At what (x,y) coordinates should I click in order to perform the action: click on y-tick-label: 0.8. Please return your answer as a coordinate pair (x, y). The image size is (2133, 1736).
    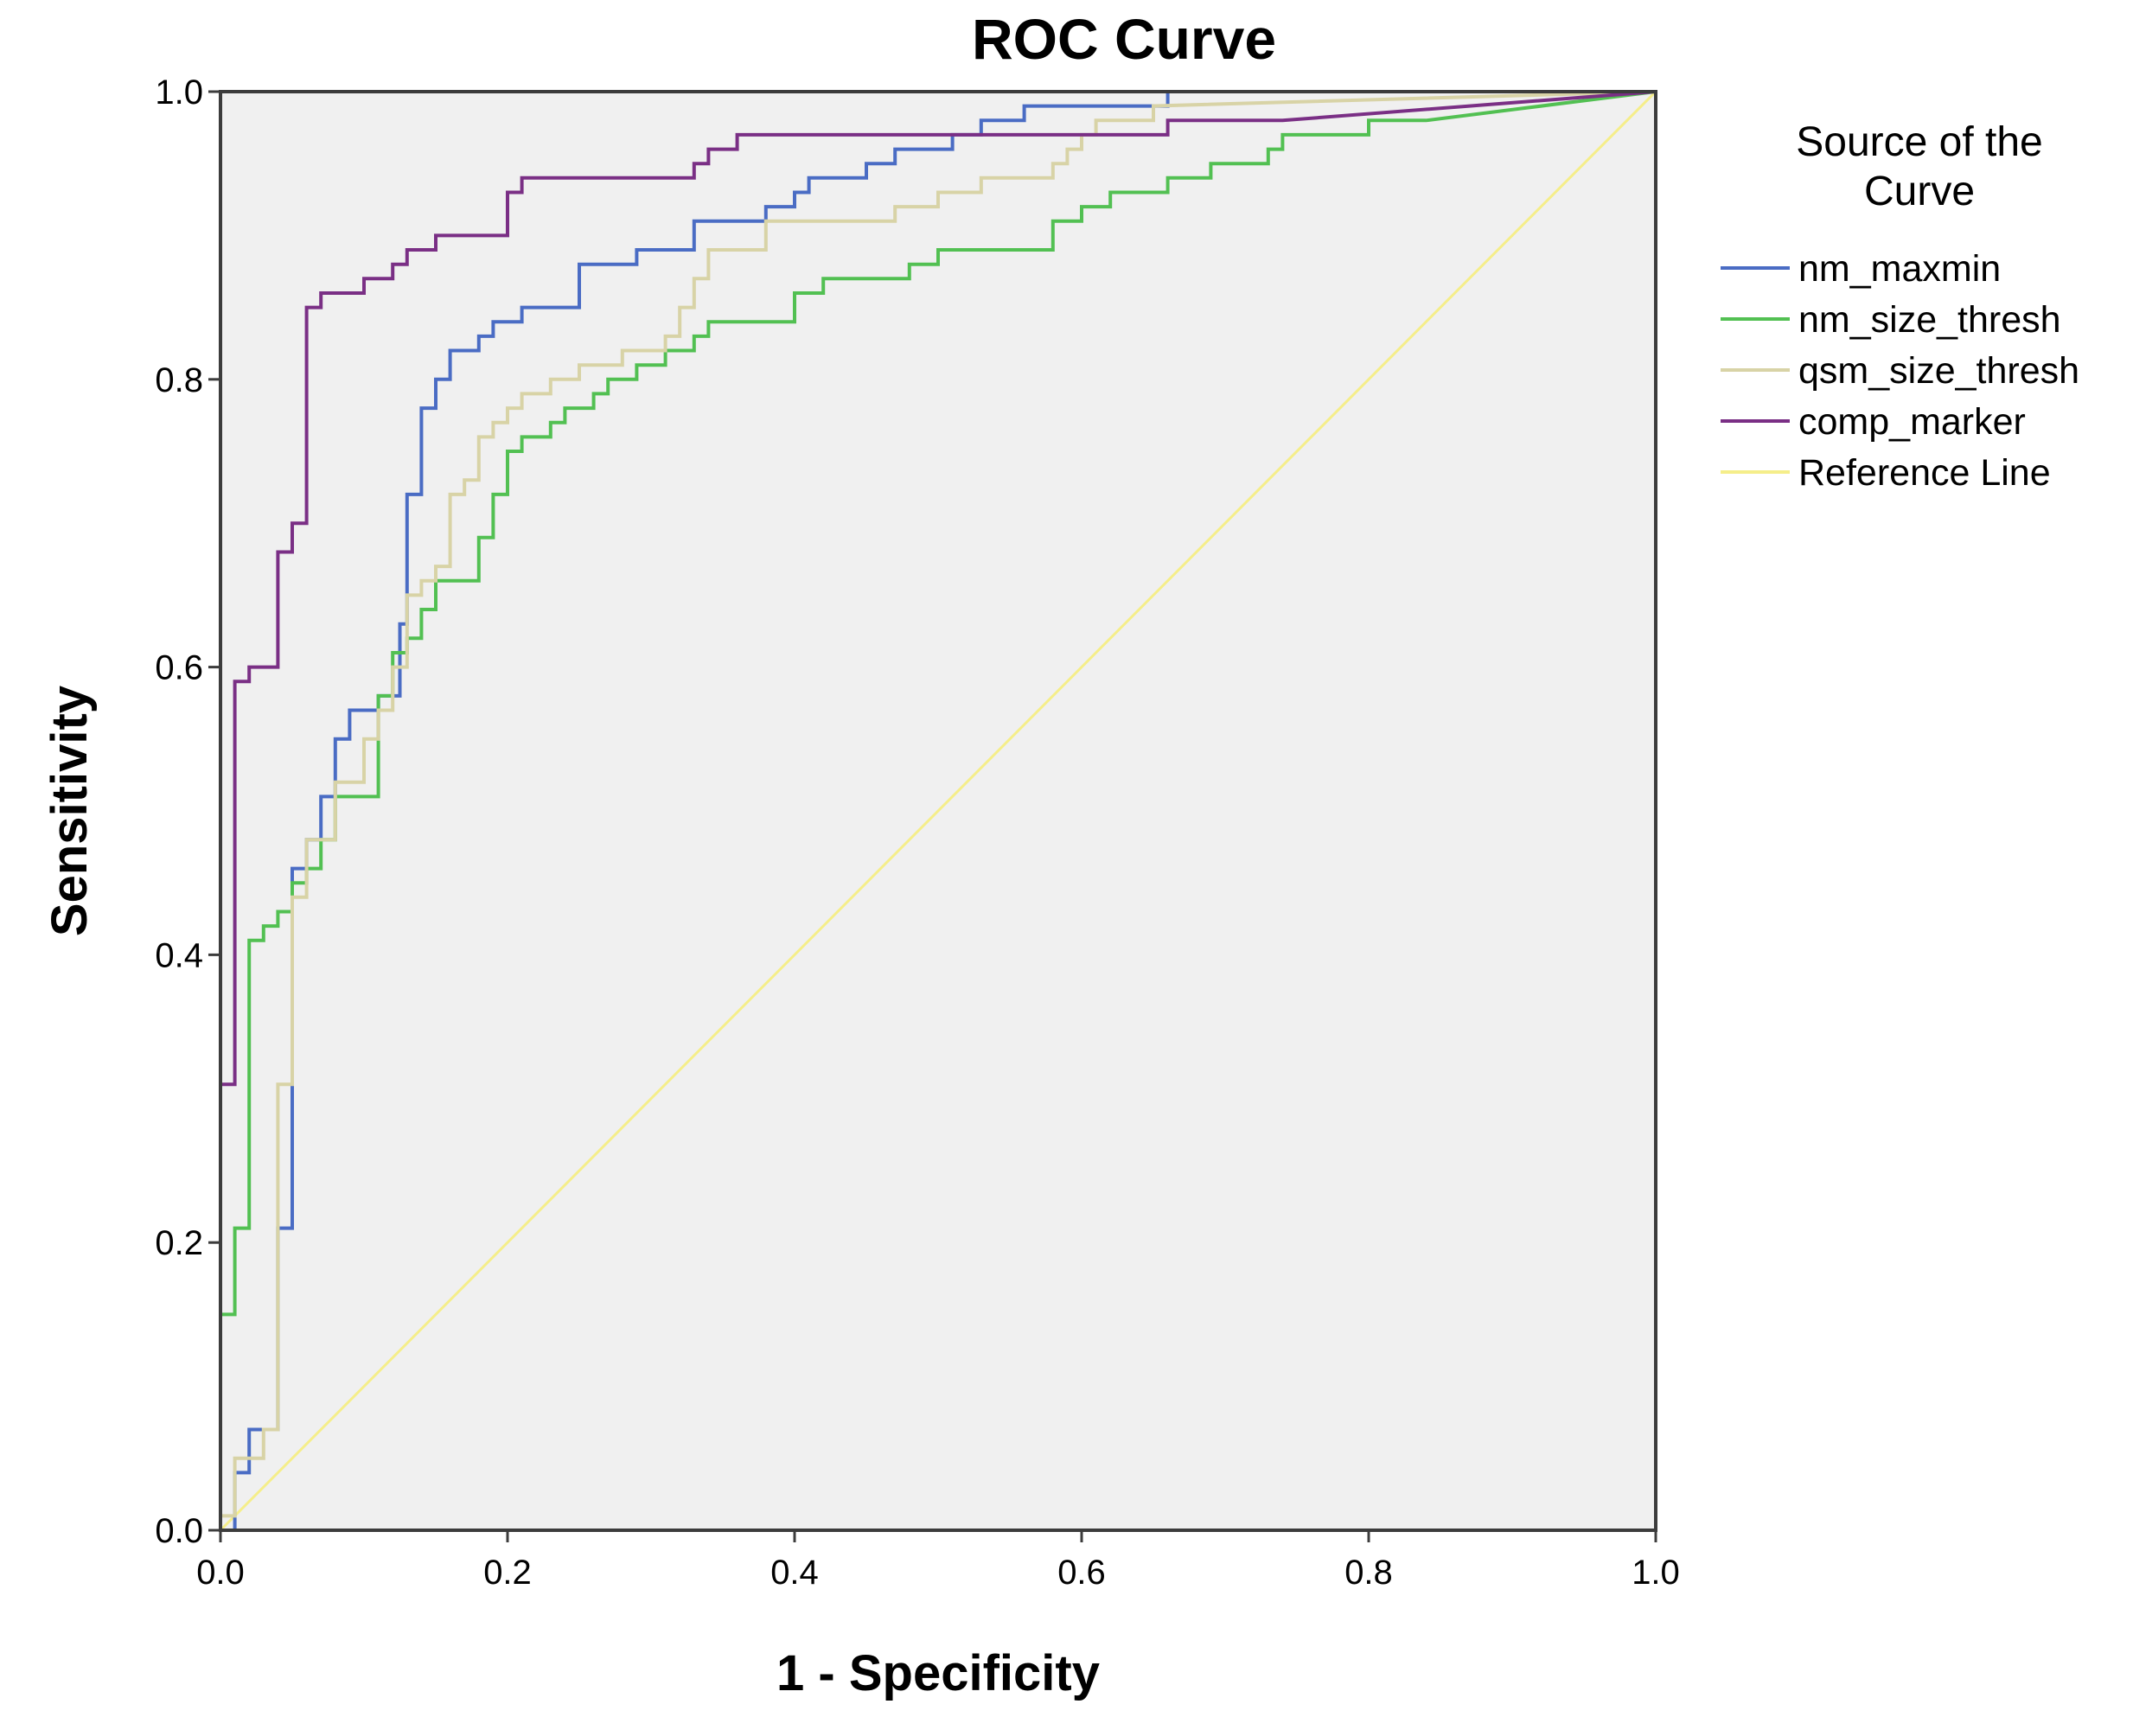
    Looking at the image, I should click on (179, 380).